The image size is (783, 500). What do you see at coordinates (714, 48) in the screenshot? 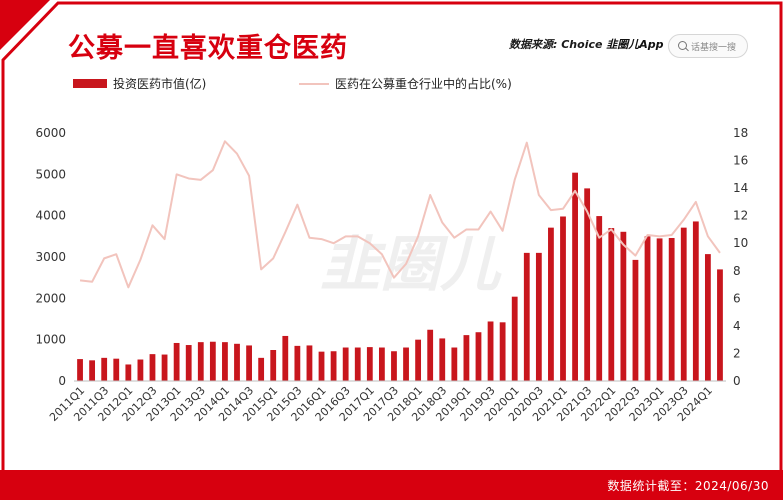
I see `search-placeholder: 话基搜一搜` at bounding box center [714, 48].